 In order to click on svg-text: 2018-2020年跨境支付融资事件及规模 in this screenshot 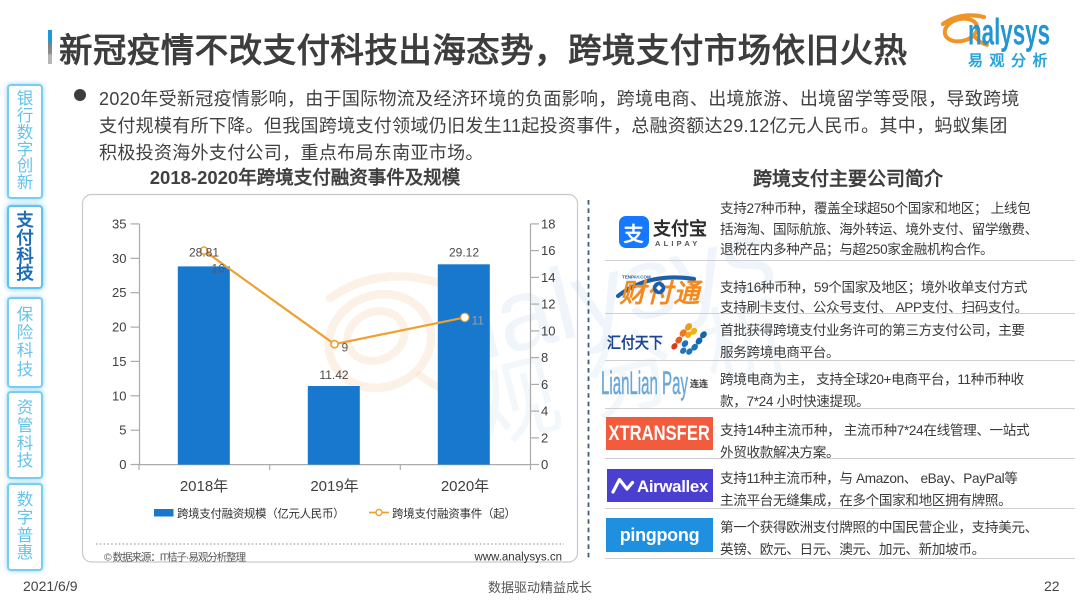, I will do `click(305, 177)`.